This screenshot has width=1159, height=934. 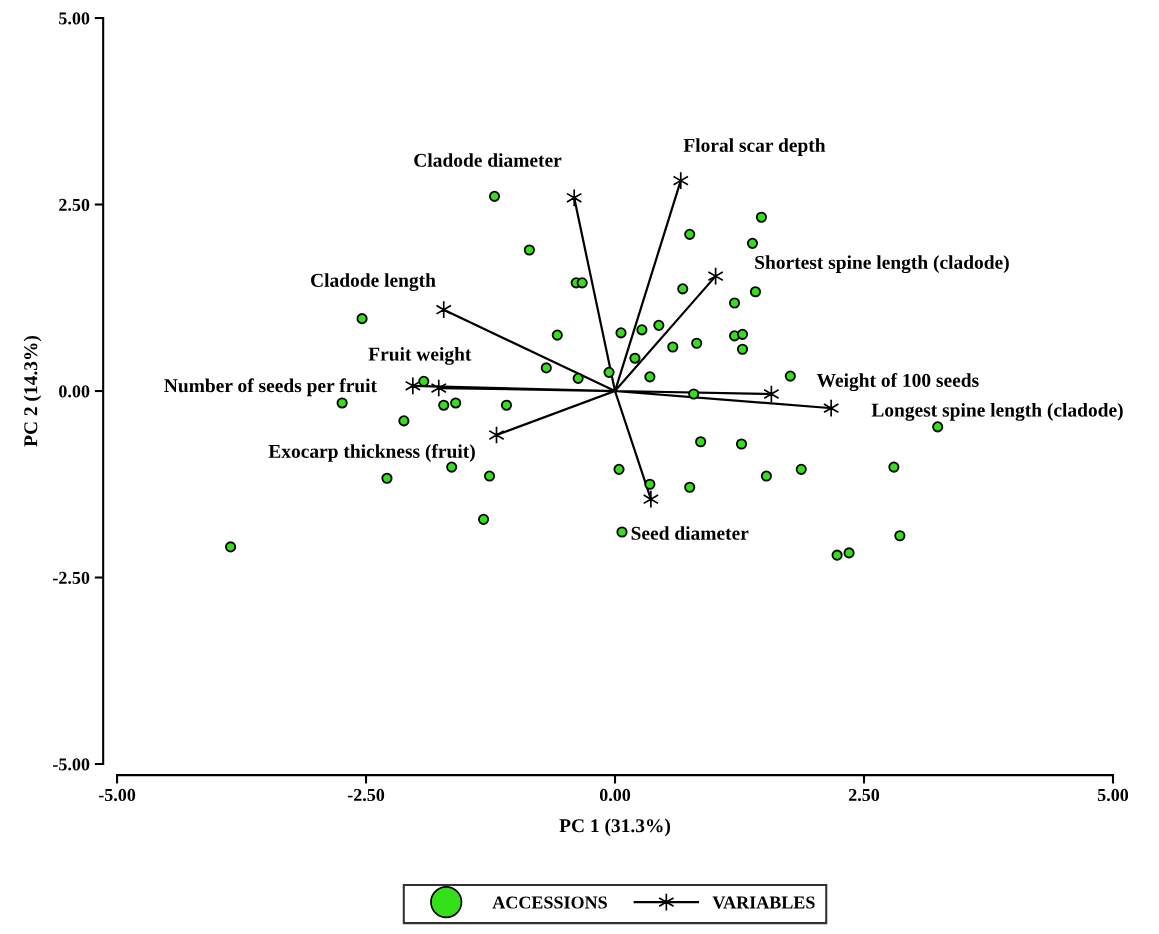 I want to click on y-tick-label: 0.00, so click(x=74, y=391).